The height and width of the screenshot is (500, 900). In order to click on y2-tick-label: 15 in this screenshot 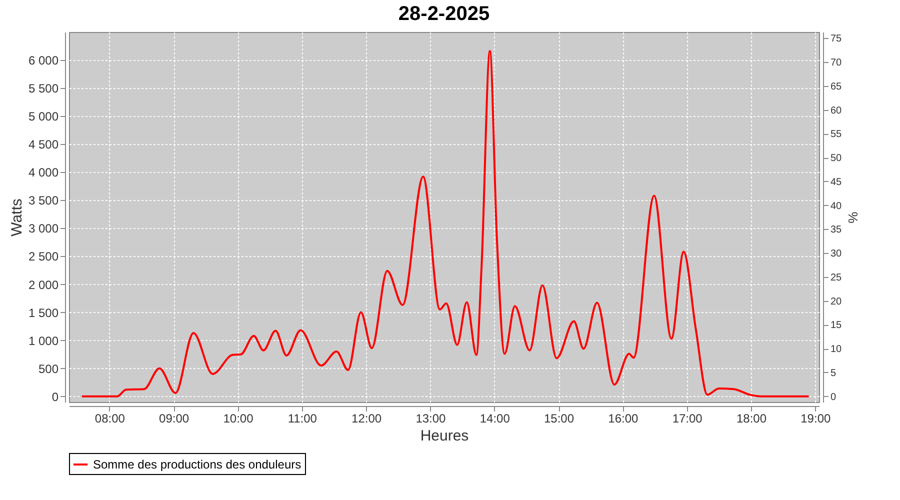, I will do `click(836, 326)`.